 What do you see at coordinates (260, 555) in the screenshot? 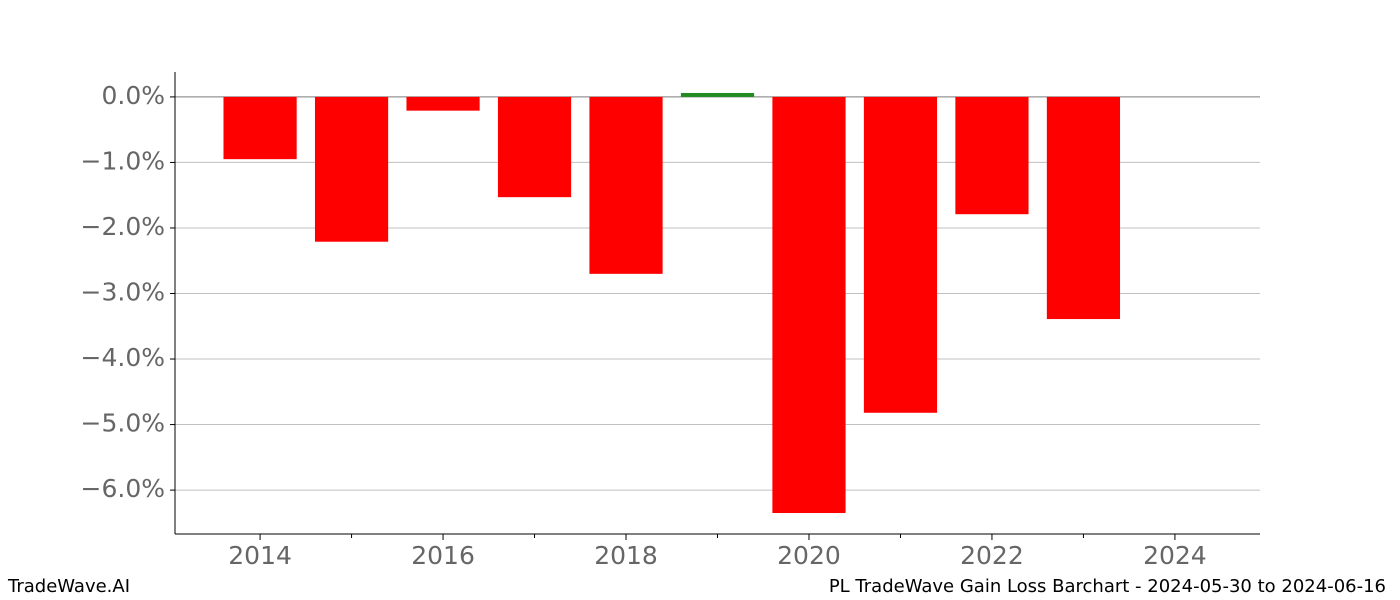
I see `x-tick-label: 2014` at bounding box center [260, 555].